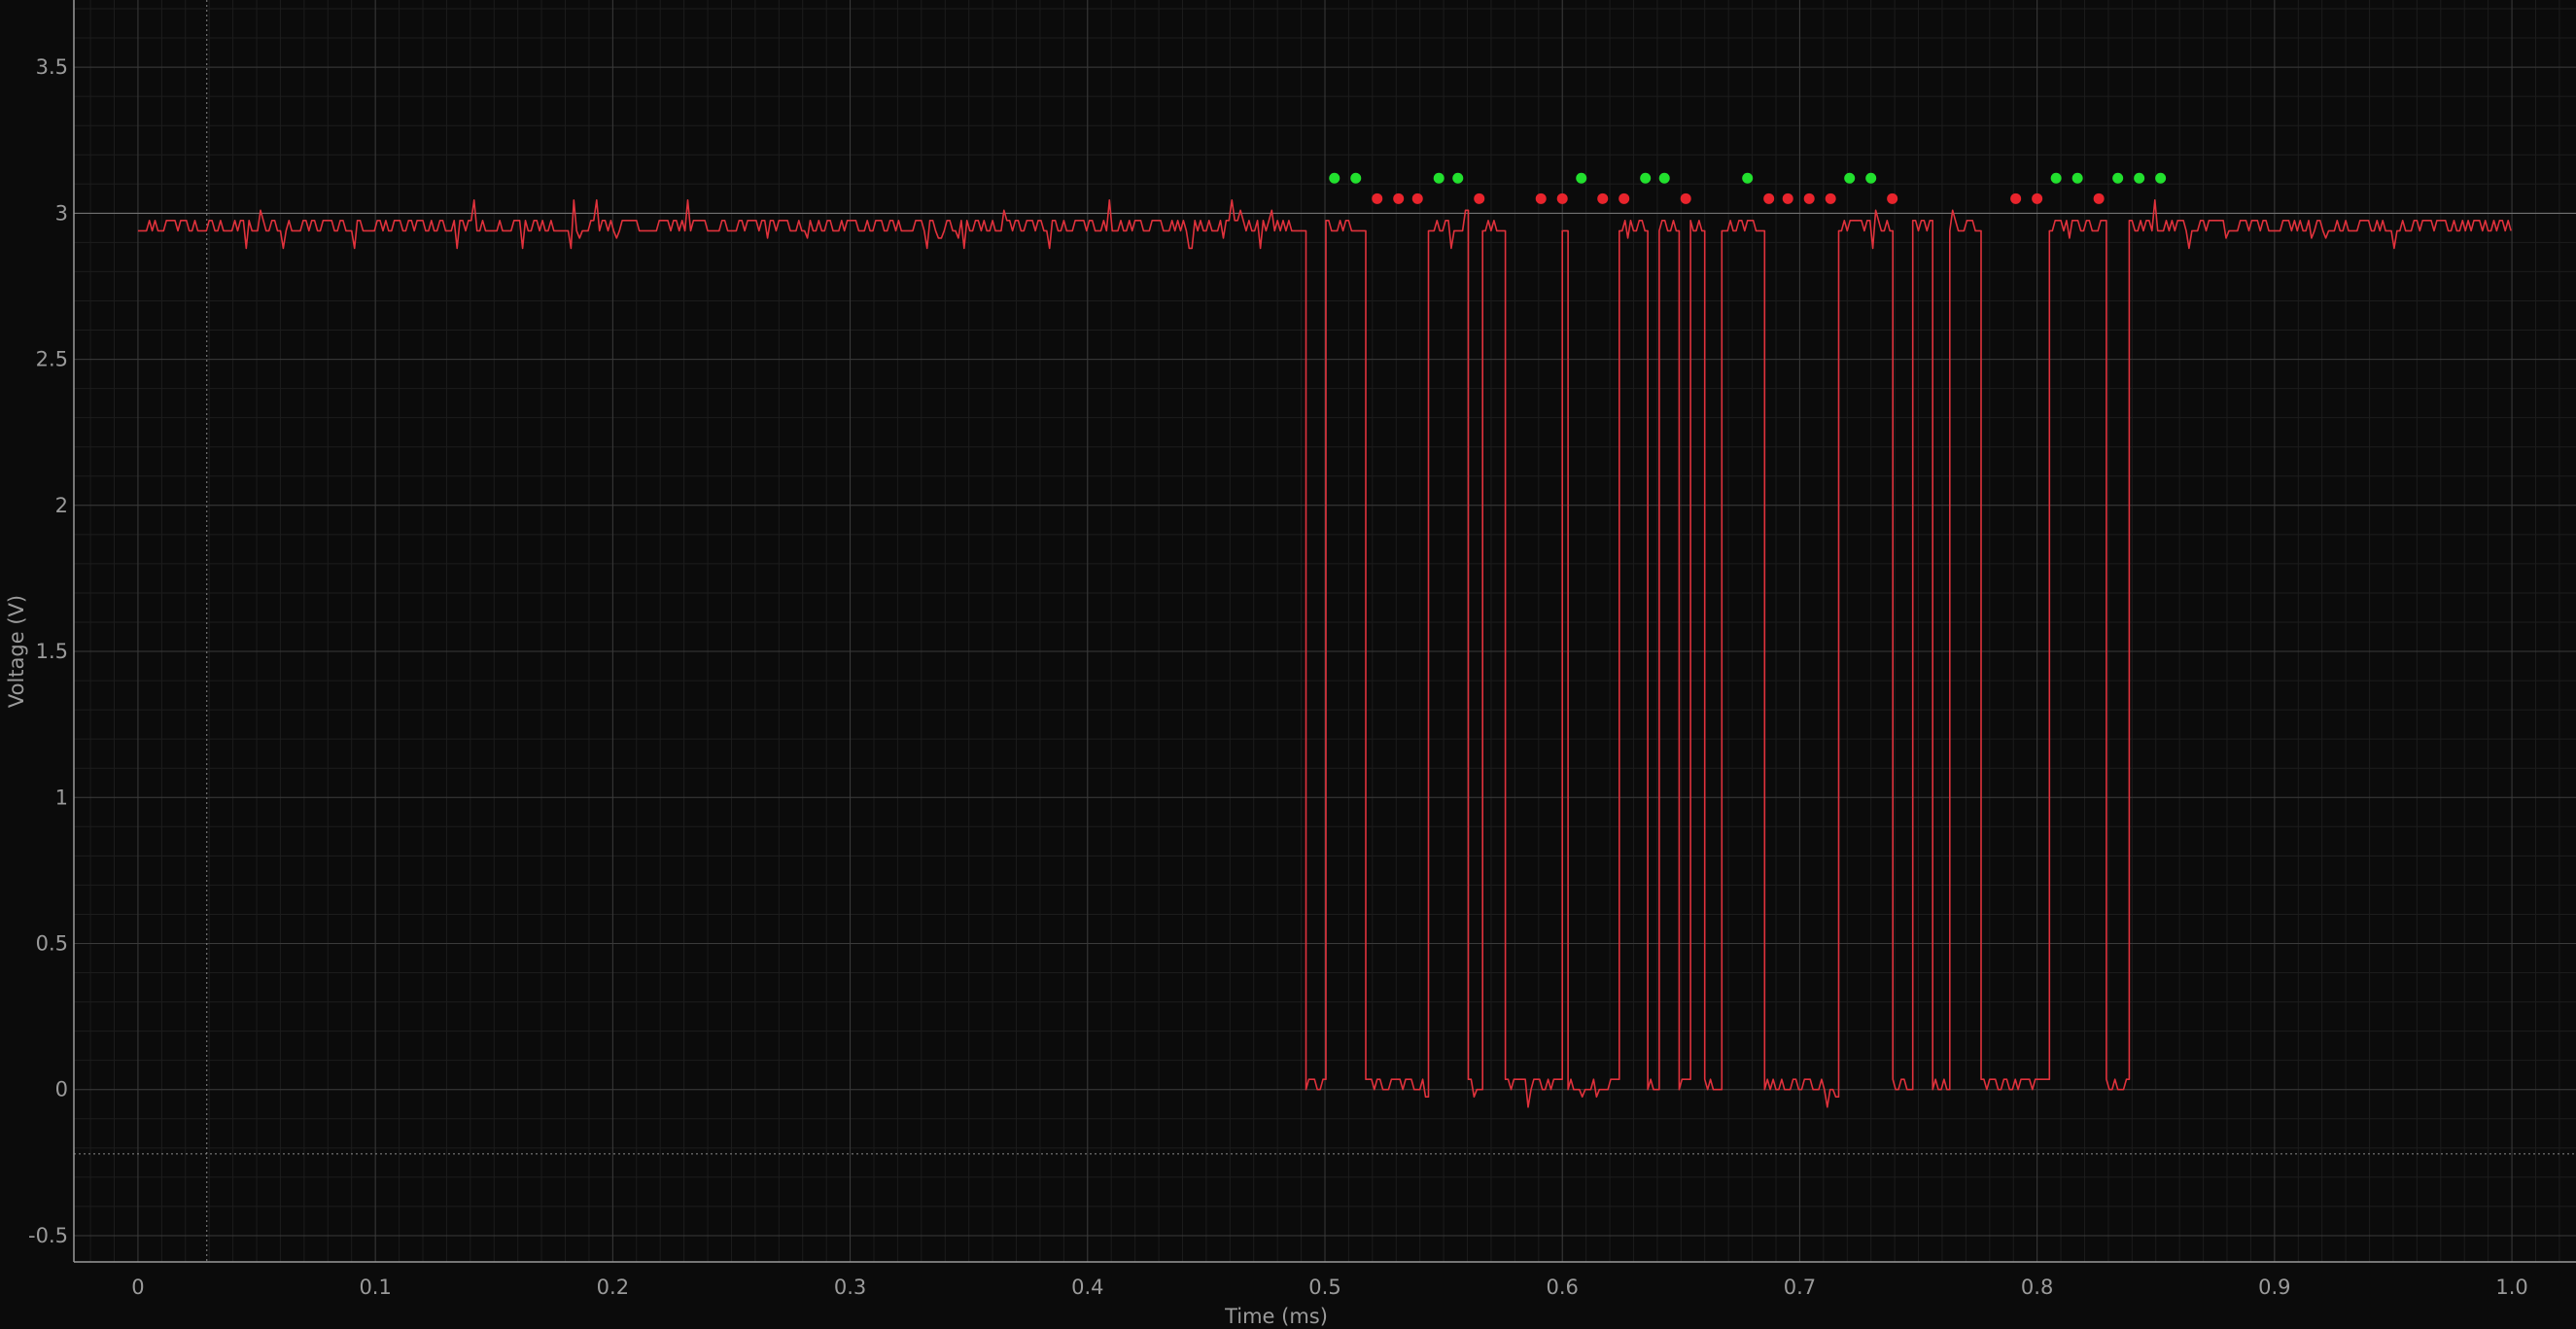 The width and height of the screenshot is (2576, 1329). What do you see at coordinates (1800, 1287) in the screenshot?
I see `x-tick-label: 0.7` at bounding box center [1800, 1287].